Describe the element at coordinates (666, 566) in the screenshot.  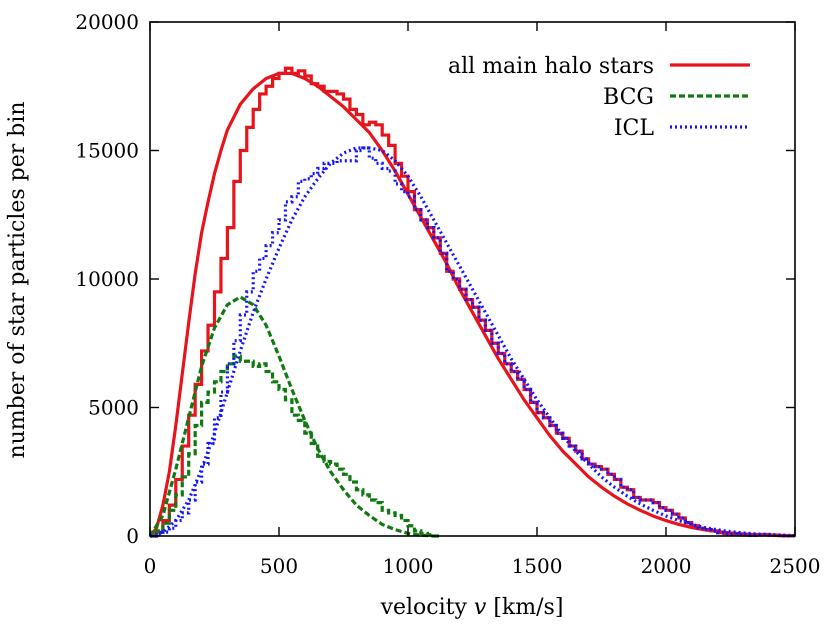
I see `x-tick-label: 2000` at that location.